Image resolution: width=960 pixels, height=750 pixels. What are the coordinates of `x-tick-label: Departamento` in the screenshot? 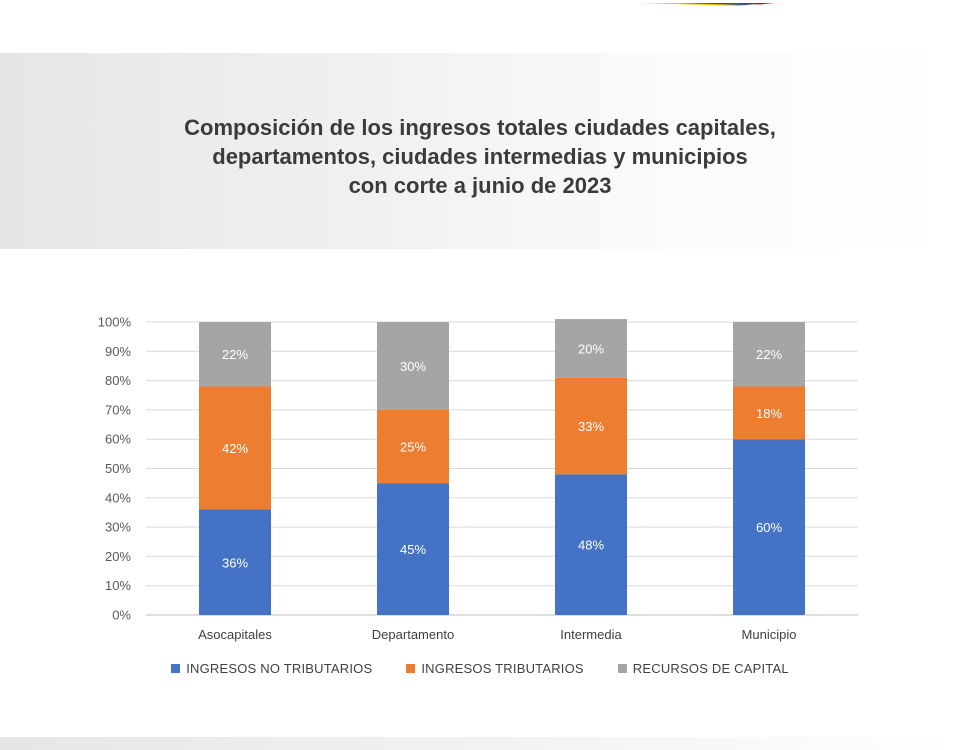 It's located at (413, 634).